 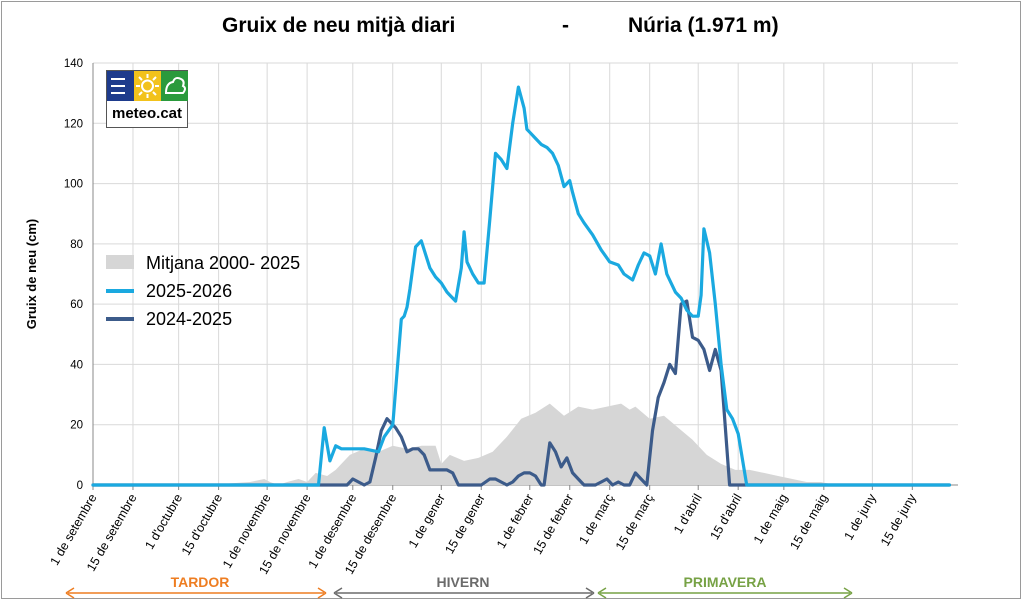 I want to click on y-tick-label: 0, so click(x=80, y=486).